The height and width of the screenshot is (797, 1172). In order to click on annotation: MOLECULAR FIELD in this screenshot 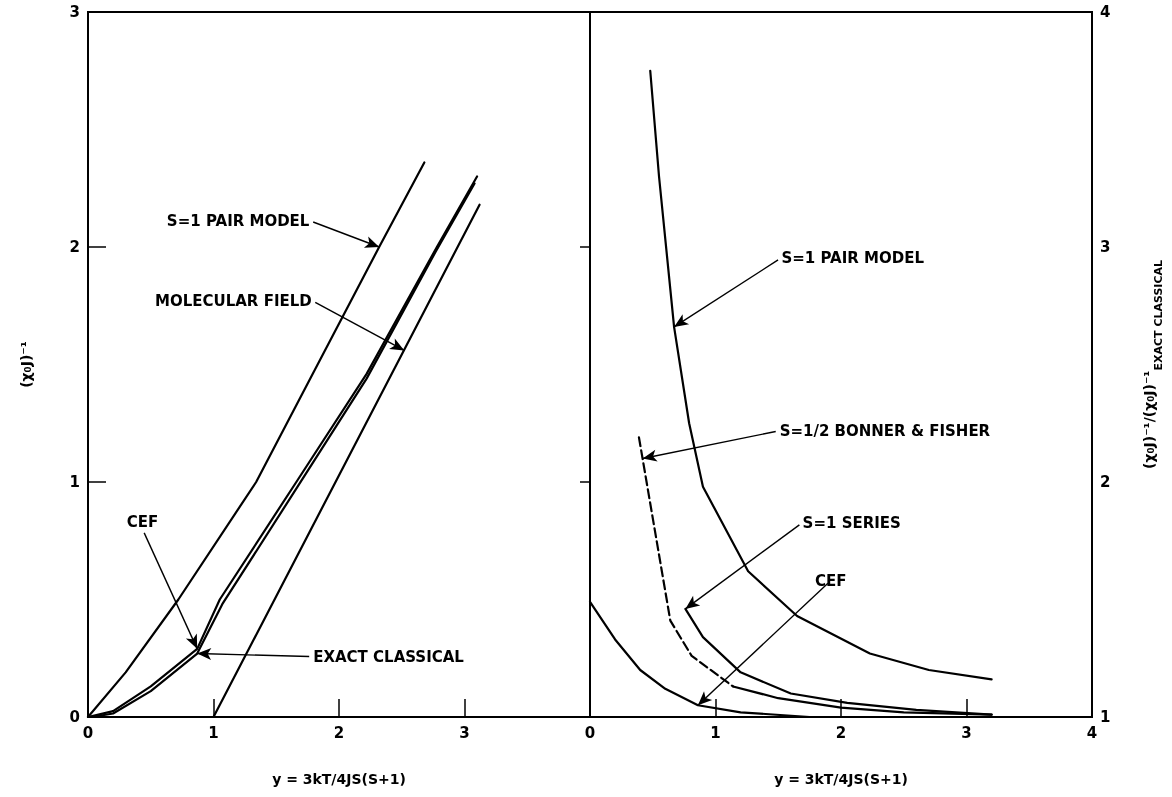, I will do `click(233, 300)`.